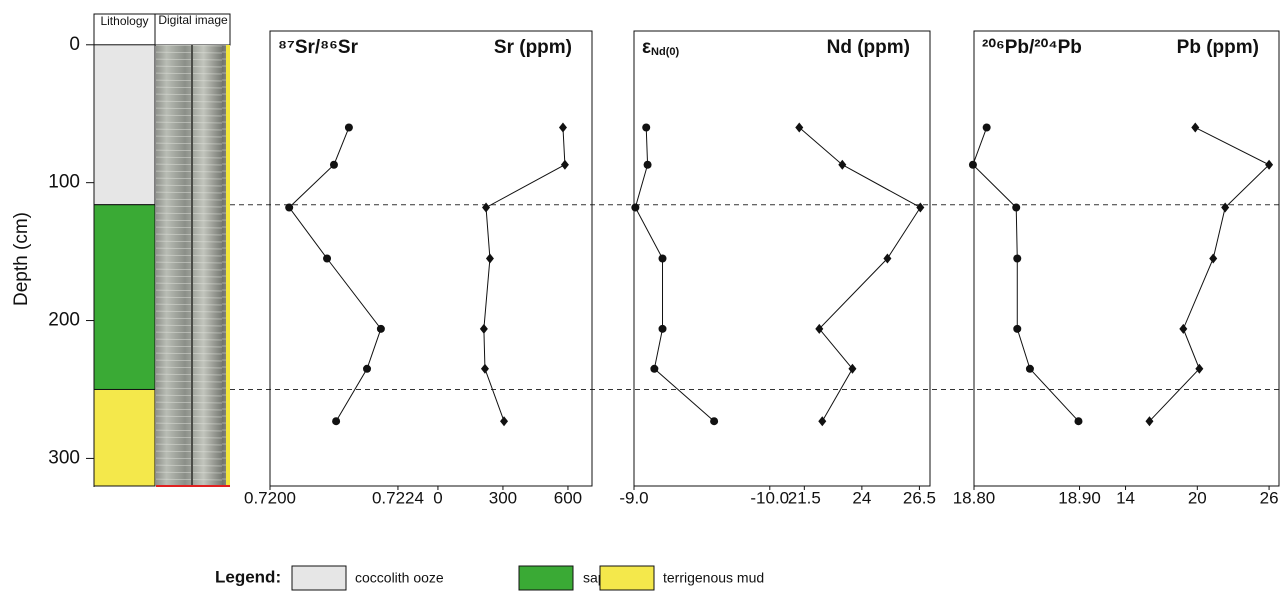 The image size is (1280, 592). I want to click on x-tick-label: 600, so click(568, 497).